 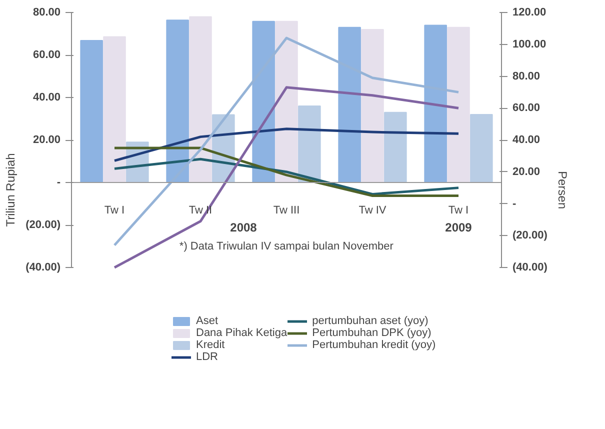 What do you see at coordinates (46, 55) in the screenshot?
I see `y-tick-label: 60.00` at bounding box center [46, 55].